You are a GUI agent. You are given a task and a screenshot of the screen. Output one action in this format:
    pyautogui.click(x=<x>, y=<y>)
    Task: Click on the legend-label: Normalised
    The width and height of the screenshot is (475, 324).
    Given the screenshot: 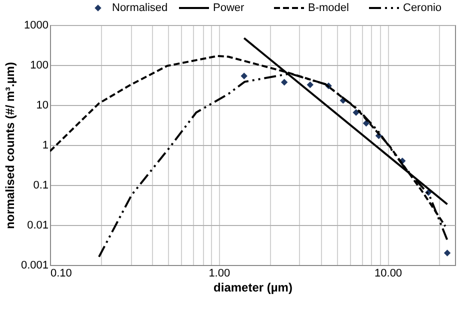 What is the action you would take?
    pyautogui.click(x=140, y=8)
    